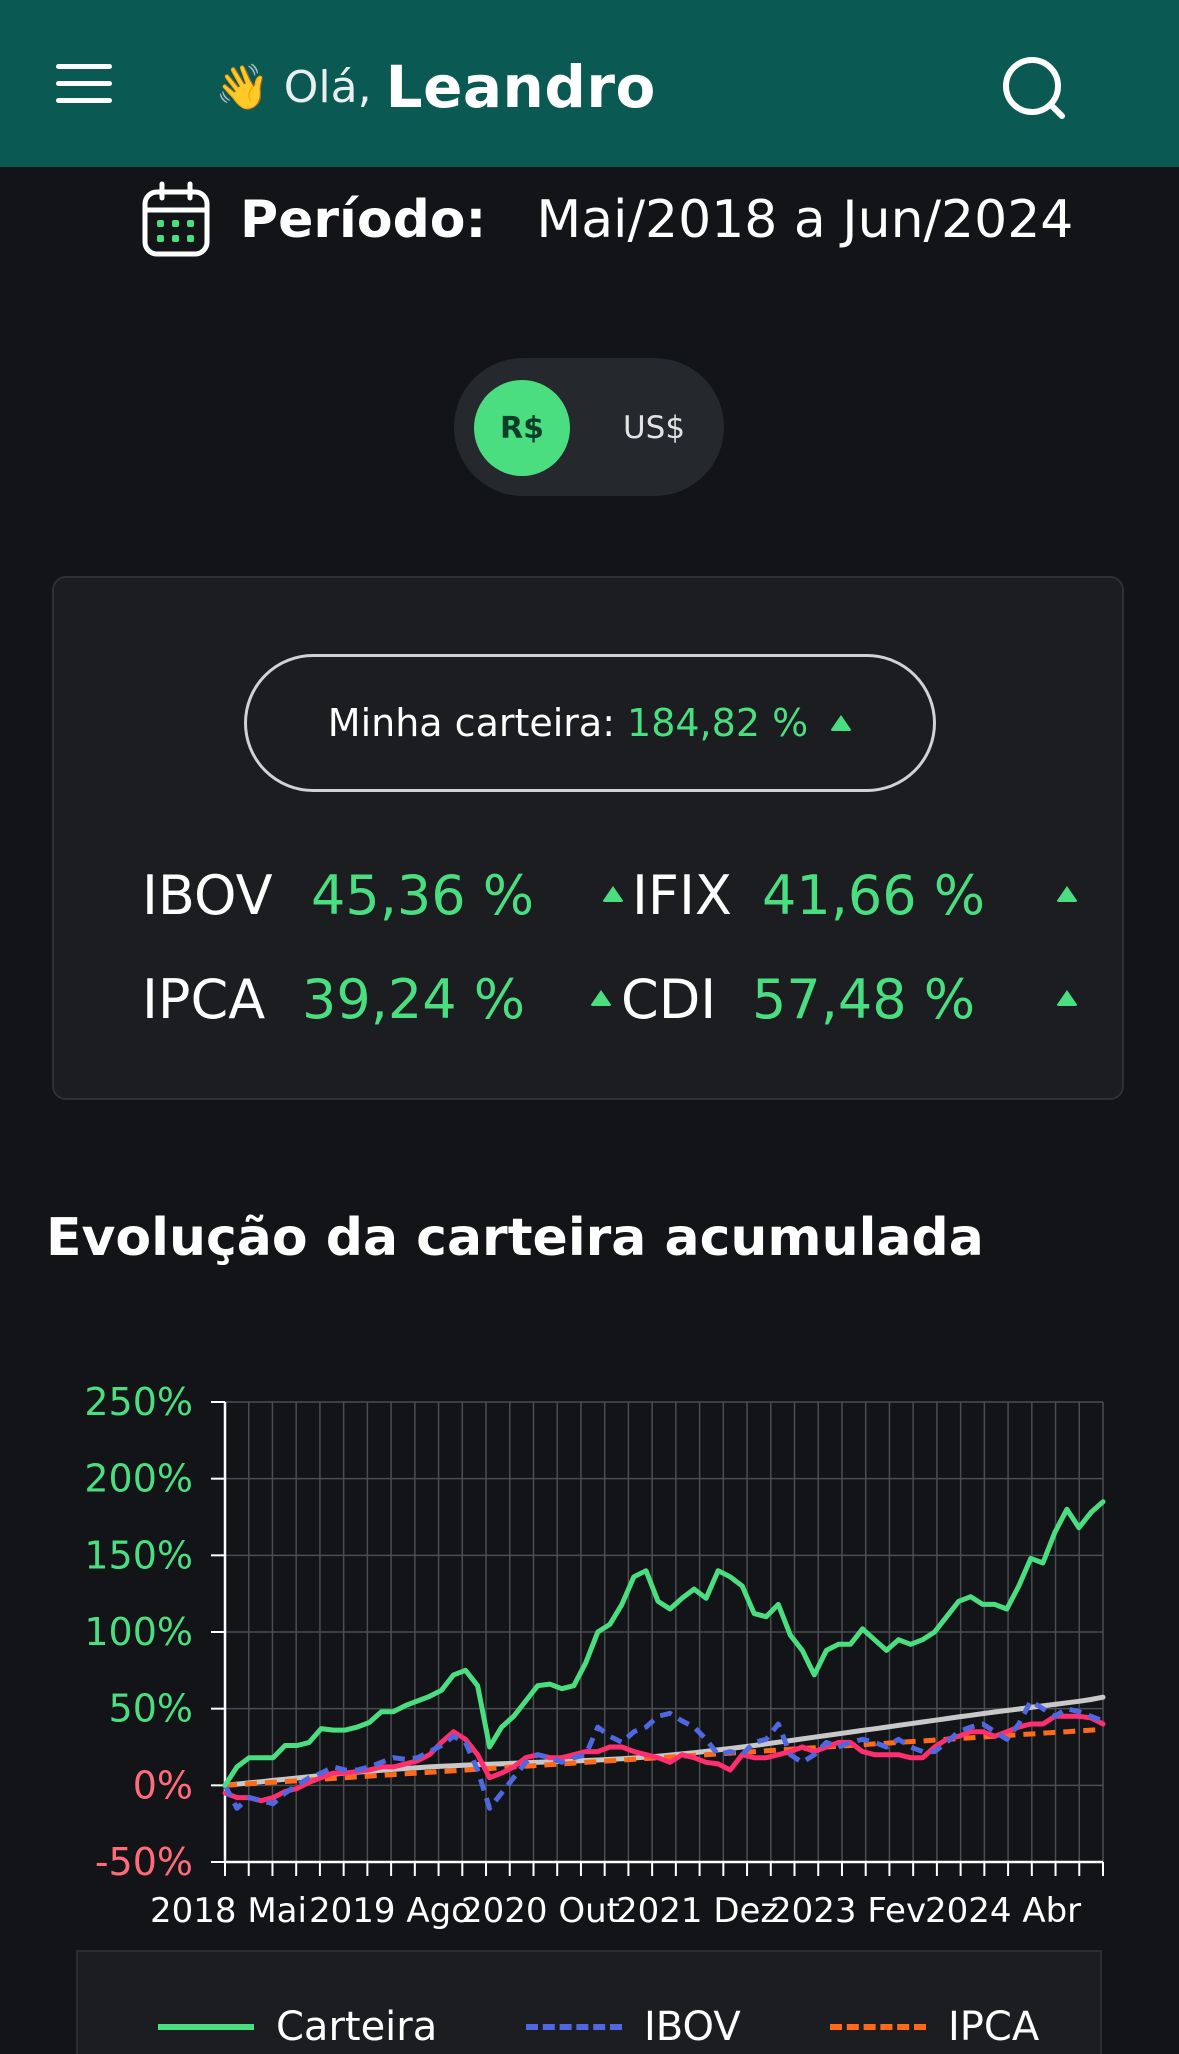  Describe the element at coordinates (515, 1238) in the screenshot. I see `section-title: Evolução da carteira acumulada` at that location.